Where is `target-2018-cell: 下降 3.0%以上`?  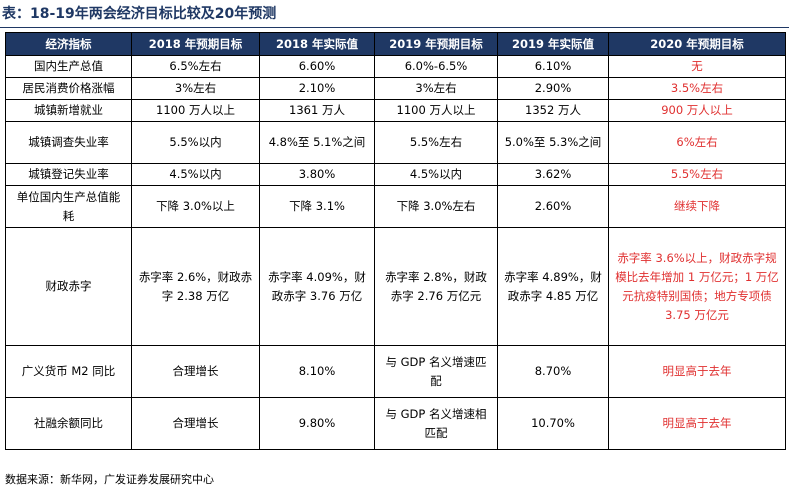 target-2018-cell: 下降 3.0%以上 is located at coordinates (195, 206).